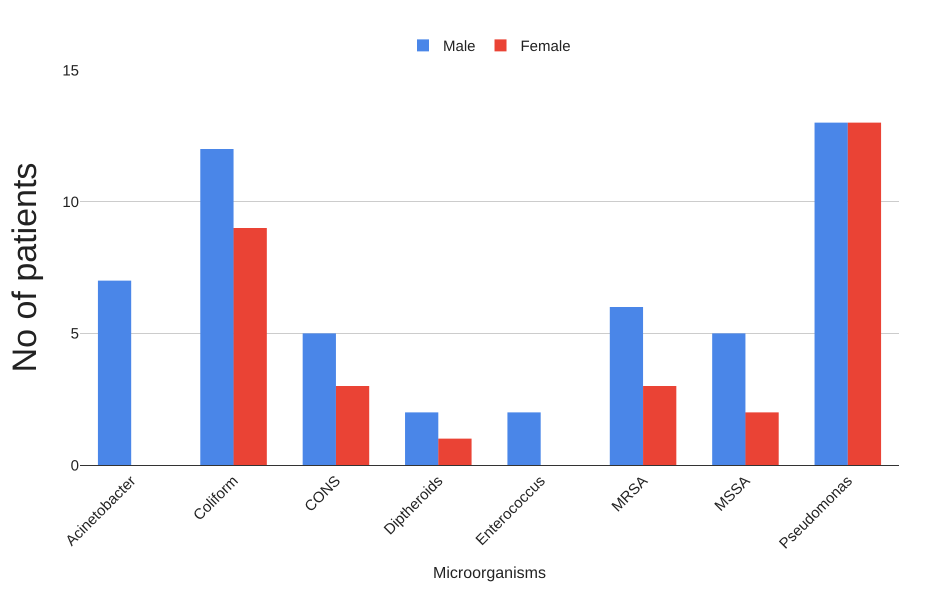 The width and height of the screenshot is (949, 591). I want to click on legend-label: Female, so click(545, 47).